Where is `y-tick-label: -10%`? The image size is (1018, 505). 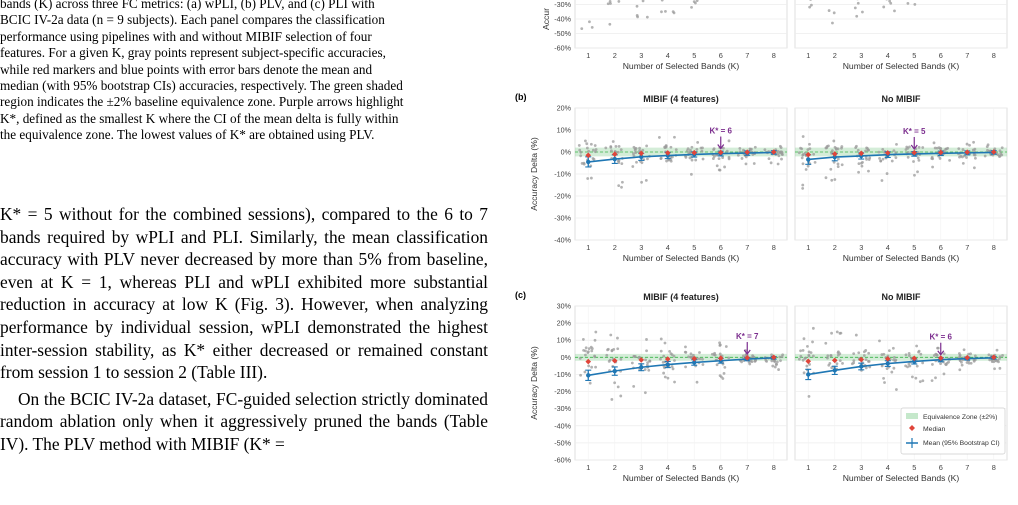
y-tick-label: -10% is located at coordinates (562, 174).